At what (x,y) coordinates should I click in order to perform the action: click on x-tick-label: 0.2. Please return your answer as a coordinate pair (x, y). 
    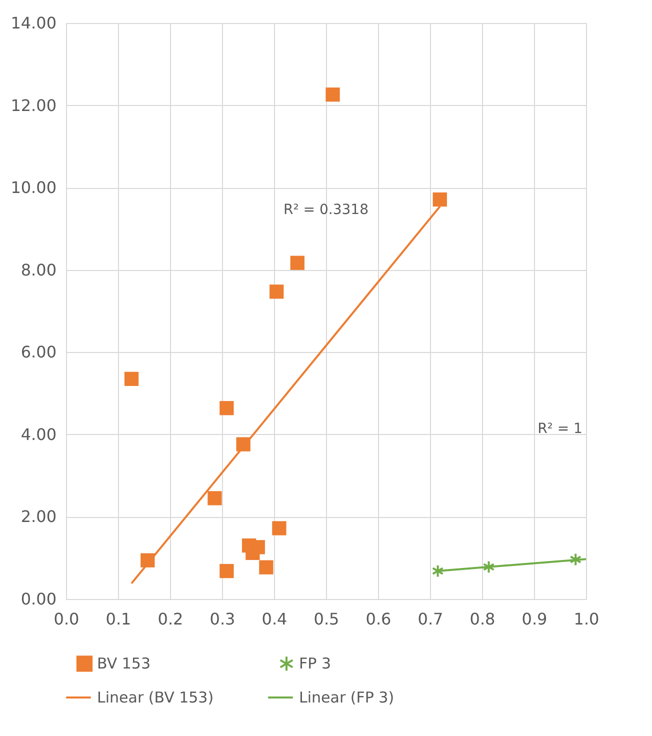
    Looking at the image, I should click on (171, 619).